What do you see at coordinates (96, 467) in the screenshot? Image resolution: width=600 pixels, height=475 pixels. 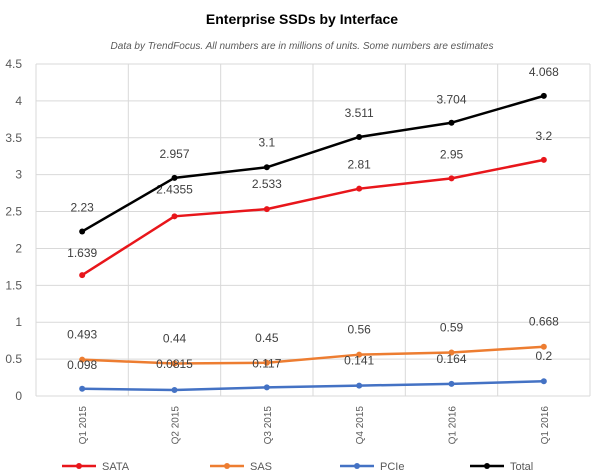 I see `legend-item-sata: SATA` at bounding box center [96, 467].